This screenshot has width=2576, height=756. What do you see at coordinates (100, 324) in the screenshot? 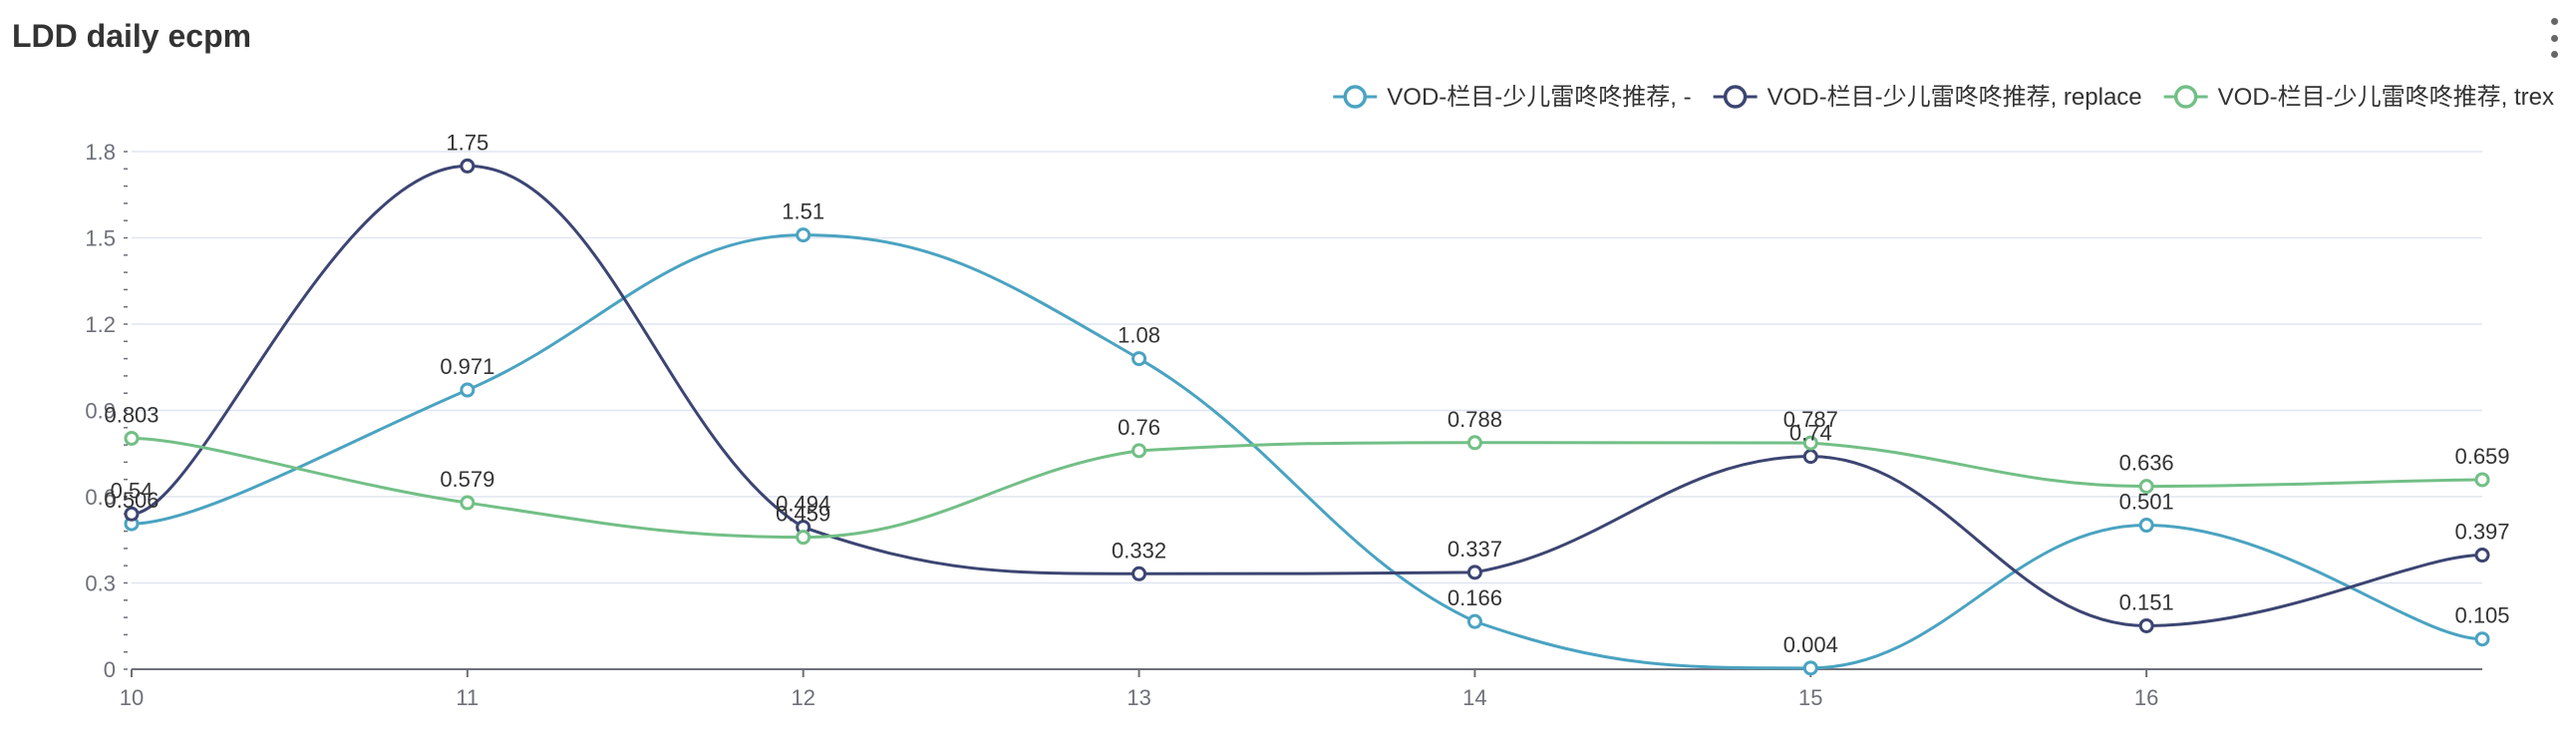
I see `y-tick-label: 1.2` at bounding box center [100, 324].